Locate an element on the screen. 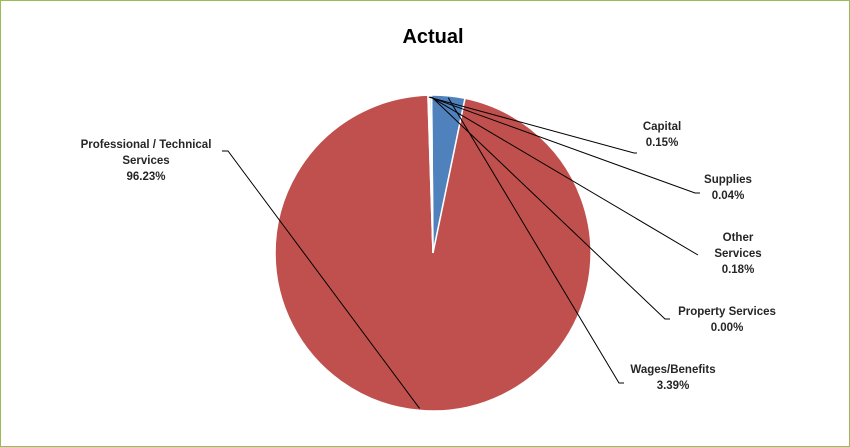 This screenshot has height=447, width=850. data-label-wages-benefits: Wages/Benefits 3.39% is located at coordinates (672, 378).